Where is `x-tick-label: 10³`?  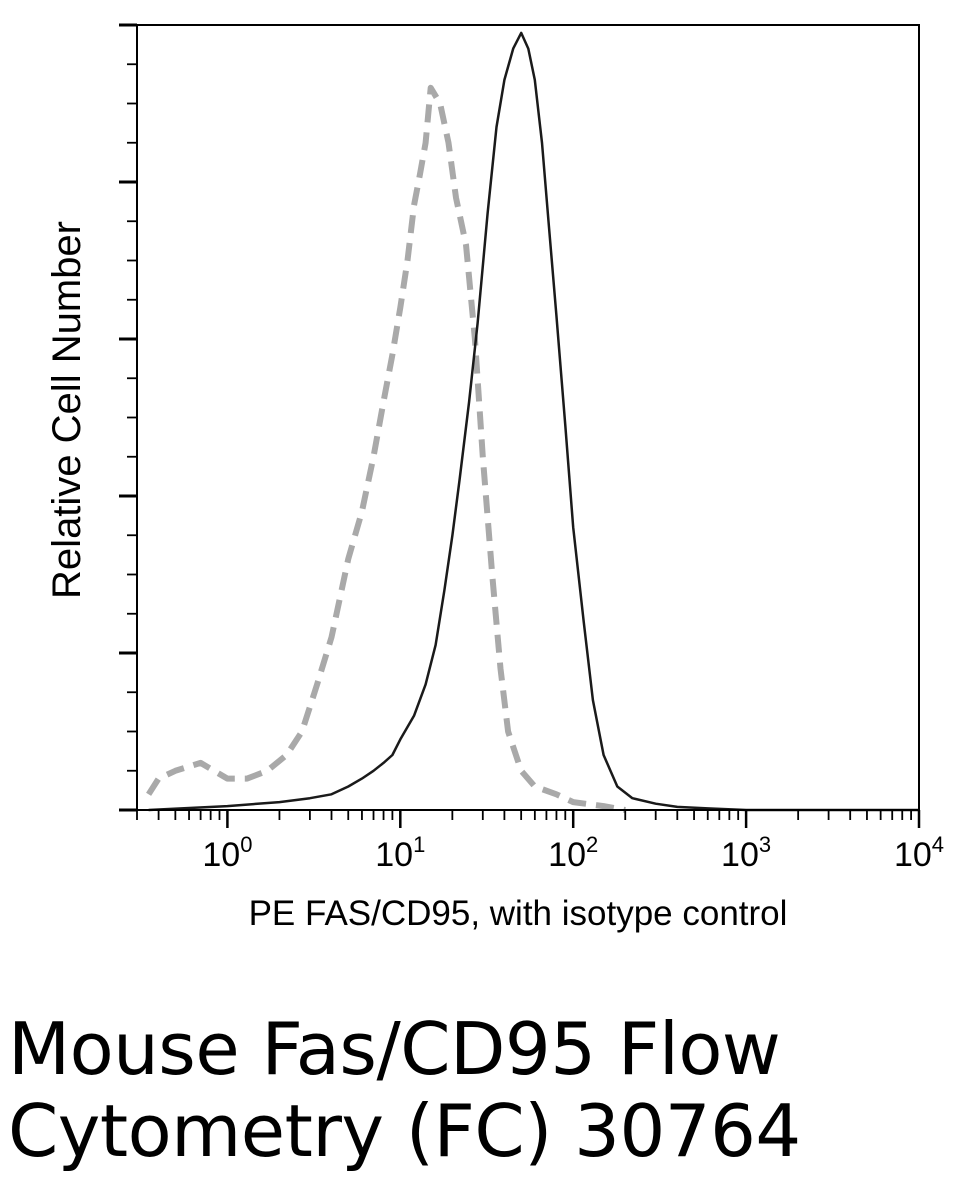
x-tick-label: 10³ is located at coordinates (746, 853).